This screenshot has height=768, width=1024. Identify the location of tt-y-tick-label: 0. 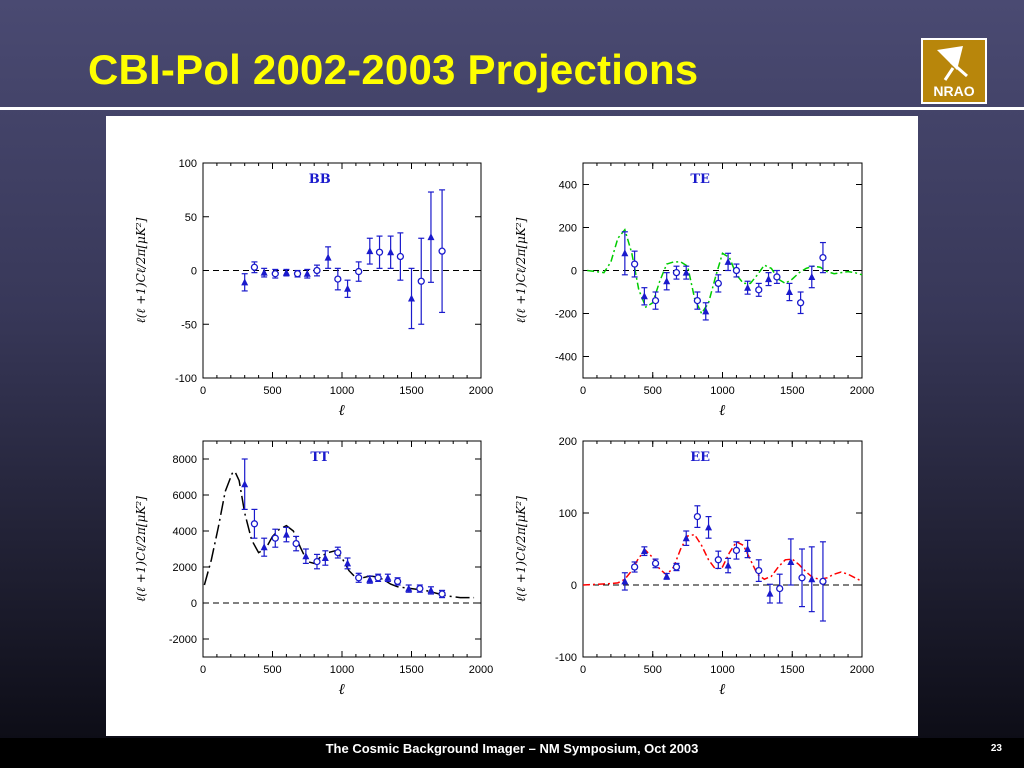
(194, 604).